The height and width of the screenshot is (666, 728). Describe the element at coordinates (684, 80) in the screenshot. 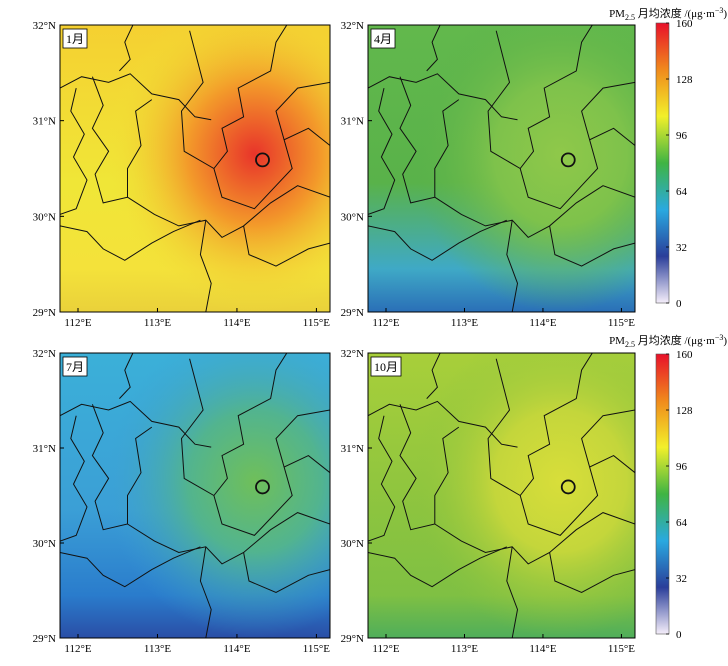

I see `colorbar-tick-label: 128` at that location.